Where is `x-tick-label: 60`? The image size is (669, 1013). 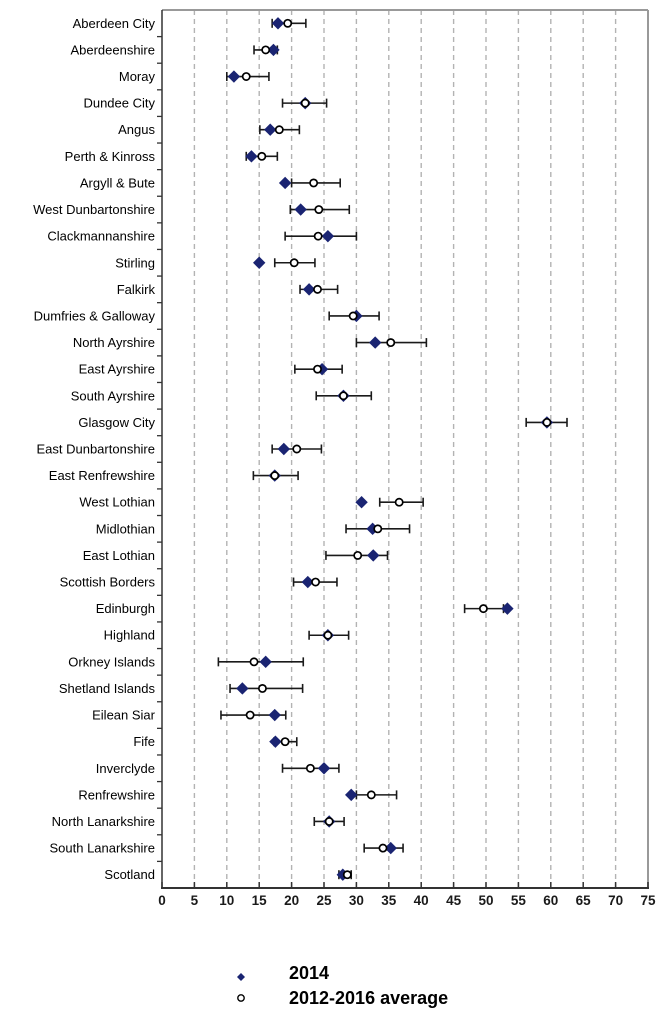 x-tick-label: 60 is located at coordinates (550, 900).